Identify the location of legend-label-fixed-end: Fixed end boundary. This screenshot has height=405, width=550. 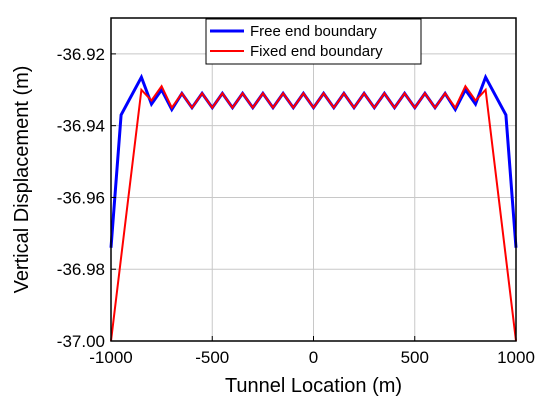
(316, 51).